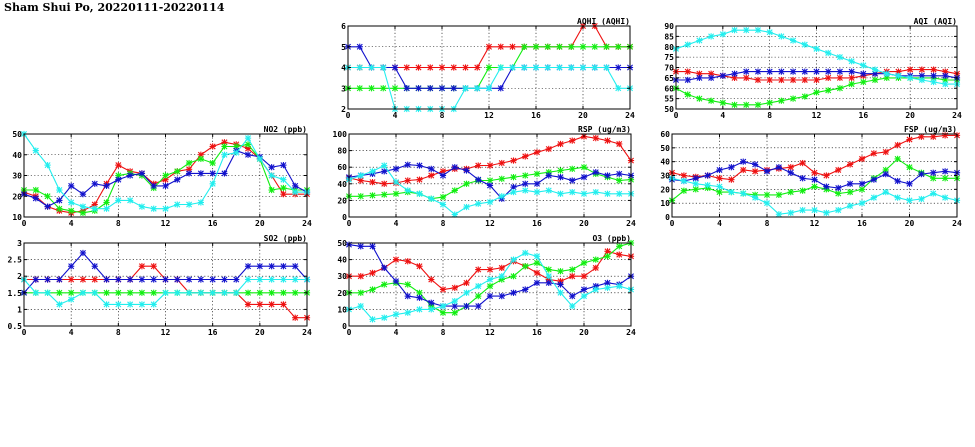 The width and height of the screenshot is (975, 447). I want to click on x-tick-label: 24, so click(957, 223).